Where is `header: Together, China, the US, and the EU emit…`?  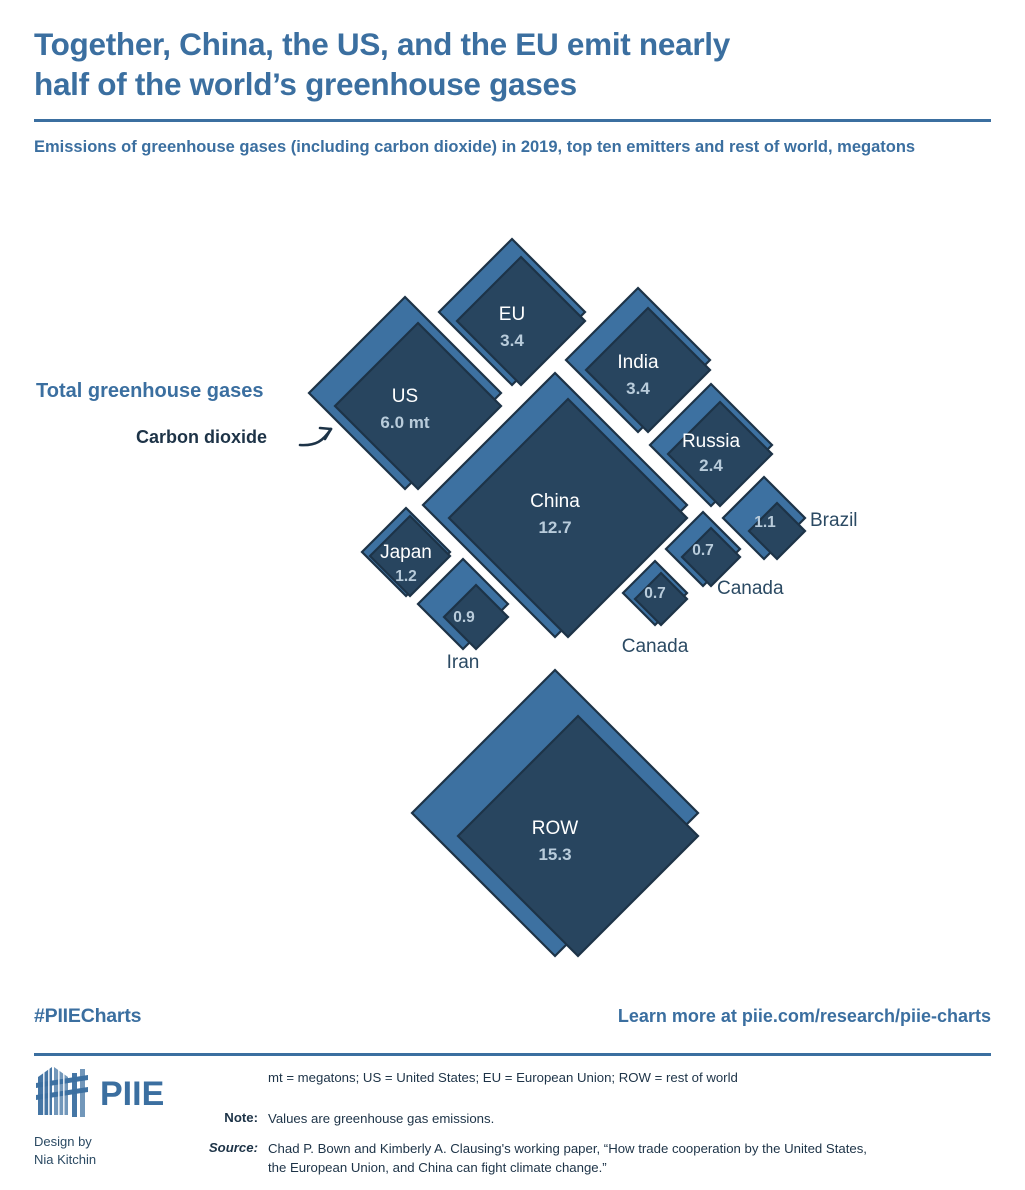
header: Together, China, the US, and the EU emit… is located at coordinates (512, 91).